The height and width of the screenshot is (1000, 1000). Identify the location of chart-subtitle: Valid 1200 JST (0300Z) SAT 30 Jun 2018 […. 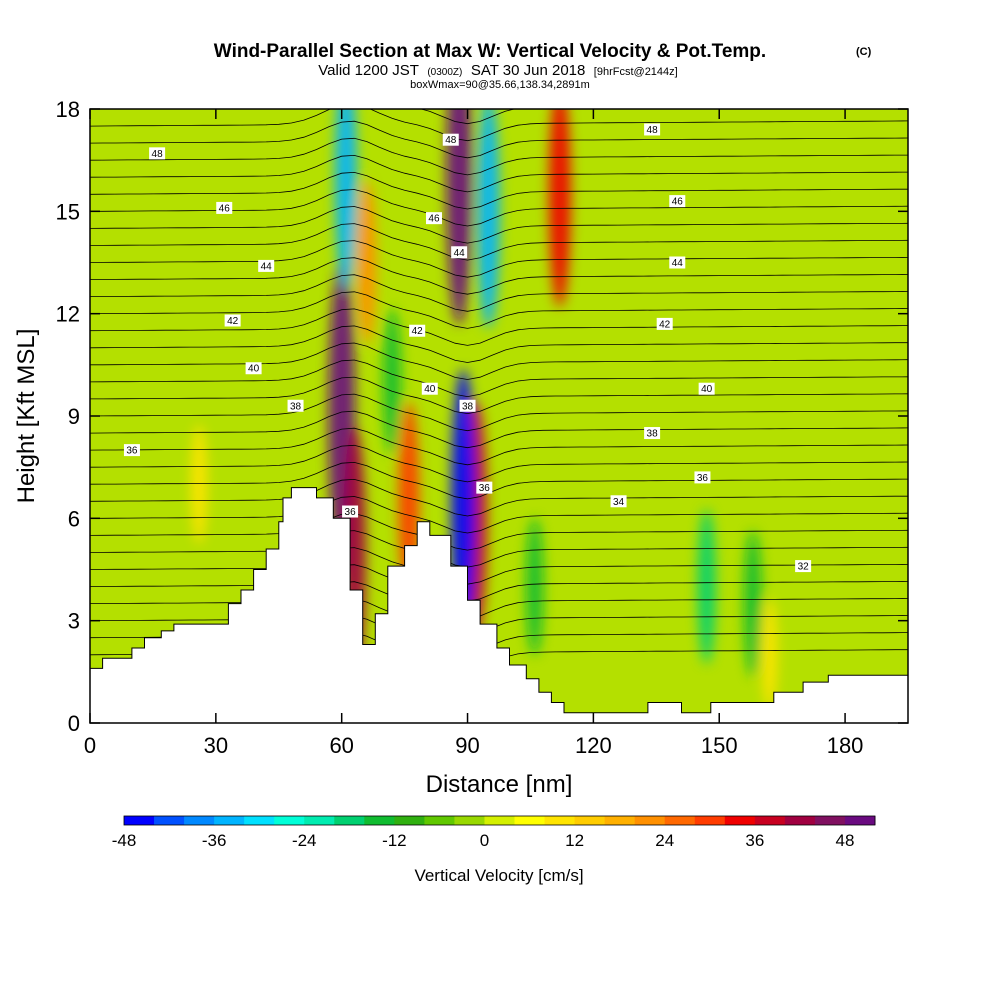
(497, 70).